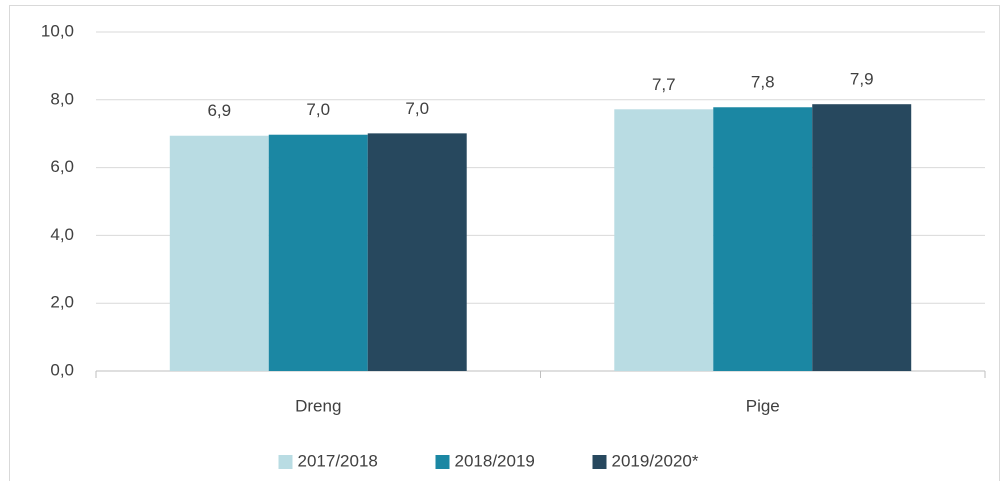  What do you see at coordinates (763, 405) in the screenshot?
I see `x-tick-label: Pige` at bounding box center [763, 405].